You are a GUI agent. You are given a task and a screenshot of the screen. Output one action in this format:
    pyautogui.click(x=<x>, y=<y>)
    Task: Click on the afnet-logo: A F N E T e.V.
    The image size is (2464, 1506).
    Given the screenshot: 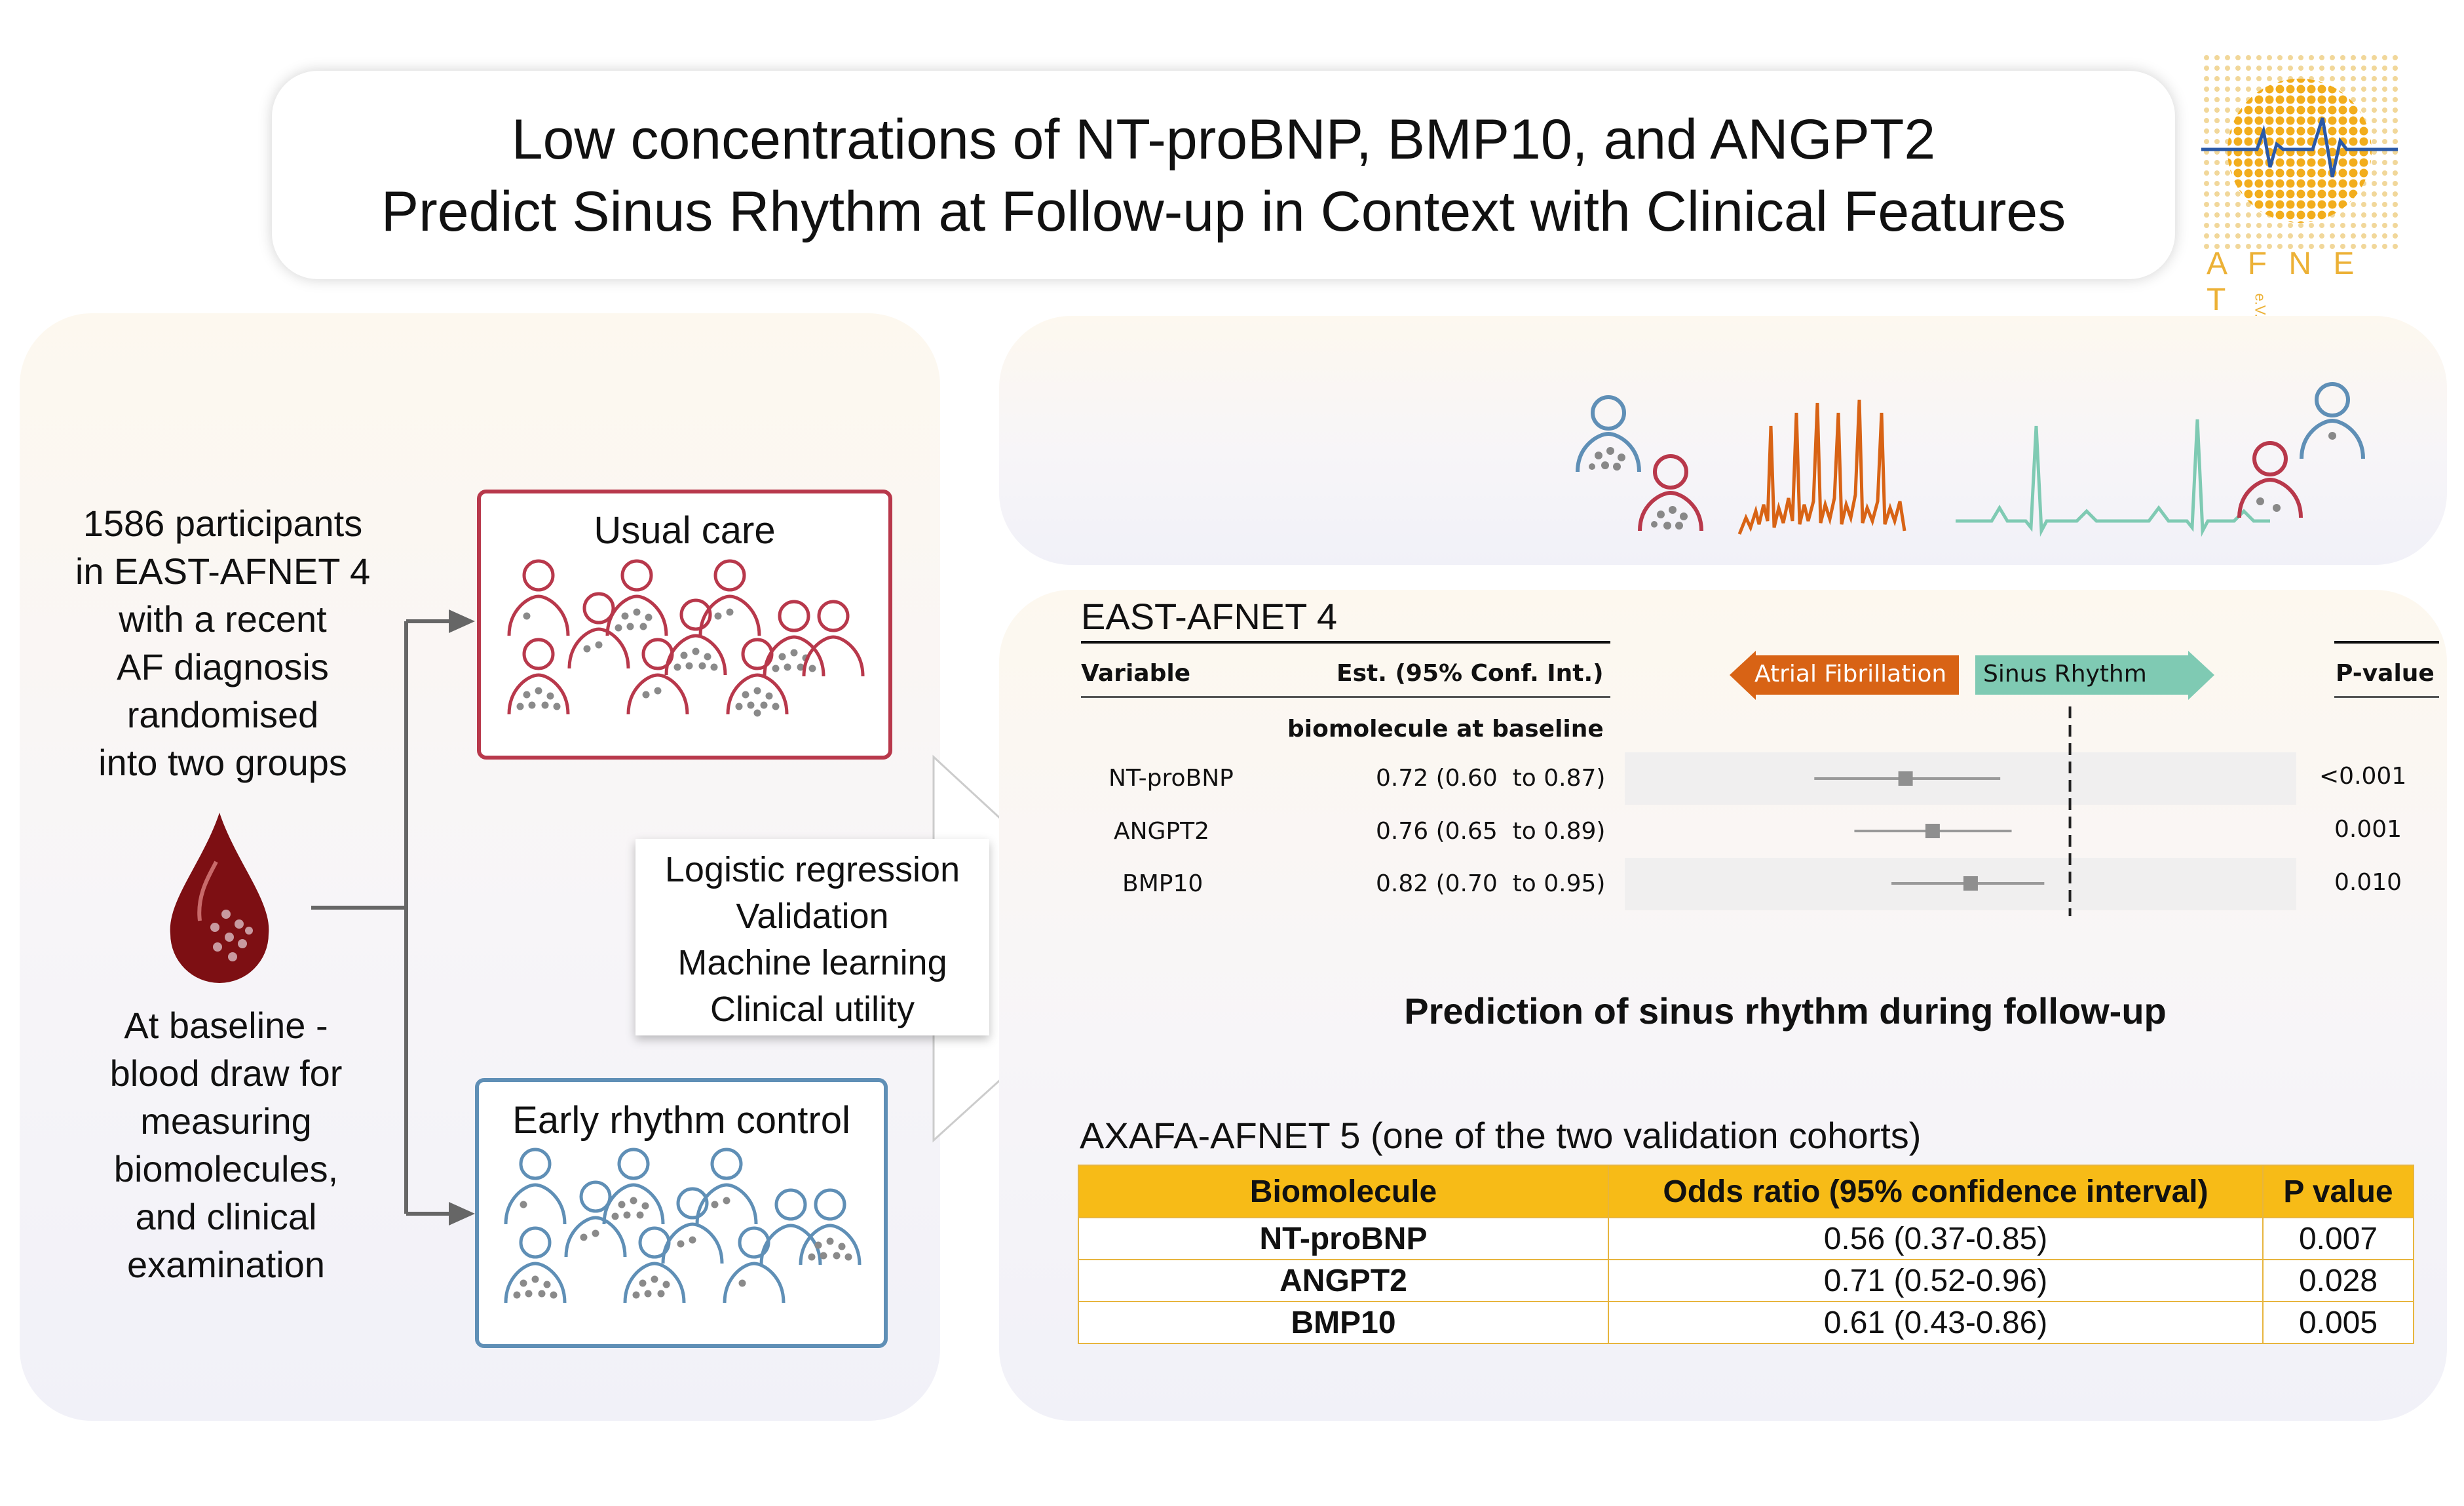 What is the action you would take?
    pyautogui.click(x=2299, y=185)
    